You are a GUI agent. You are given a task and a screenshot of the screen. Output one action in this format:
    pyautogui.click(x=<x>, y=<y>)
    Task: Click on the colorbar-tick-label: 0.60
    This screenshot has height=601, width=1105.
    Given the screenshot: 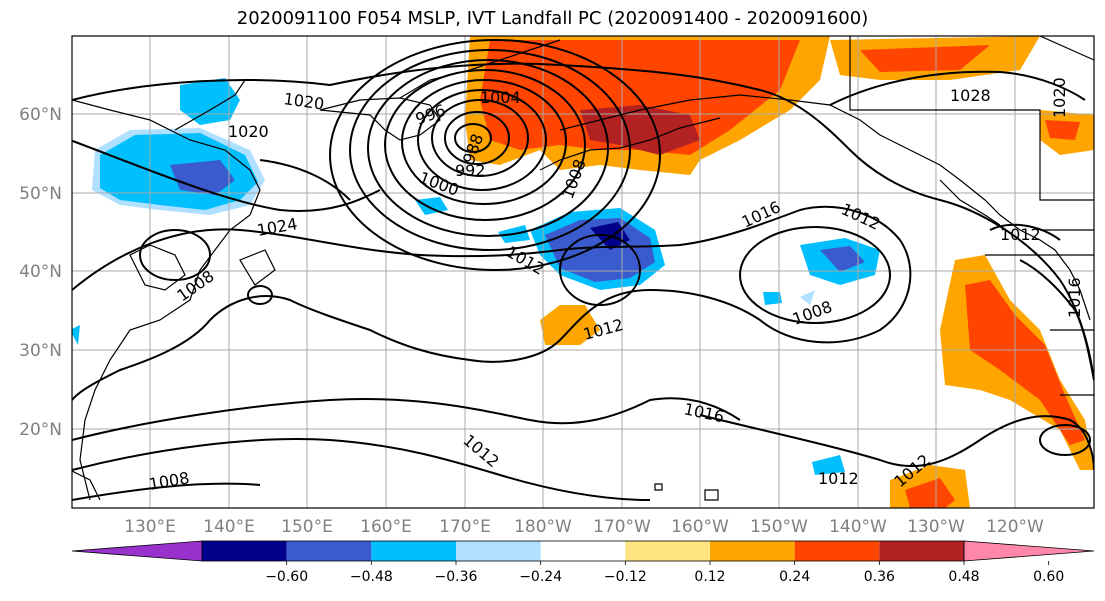 What is the action you would take?
    pyautogui.click(x=1048, y=577)
    